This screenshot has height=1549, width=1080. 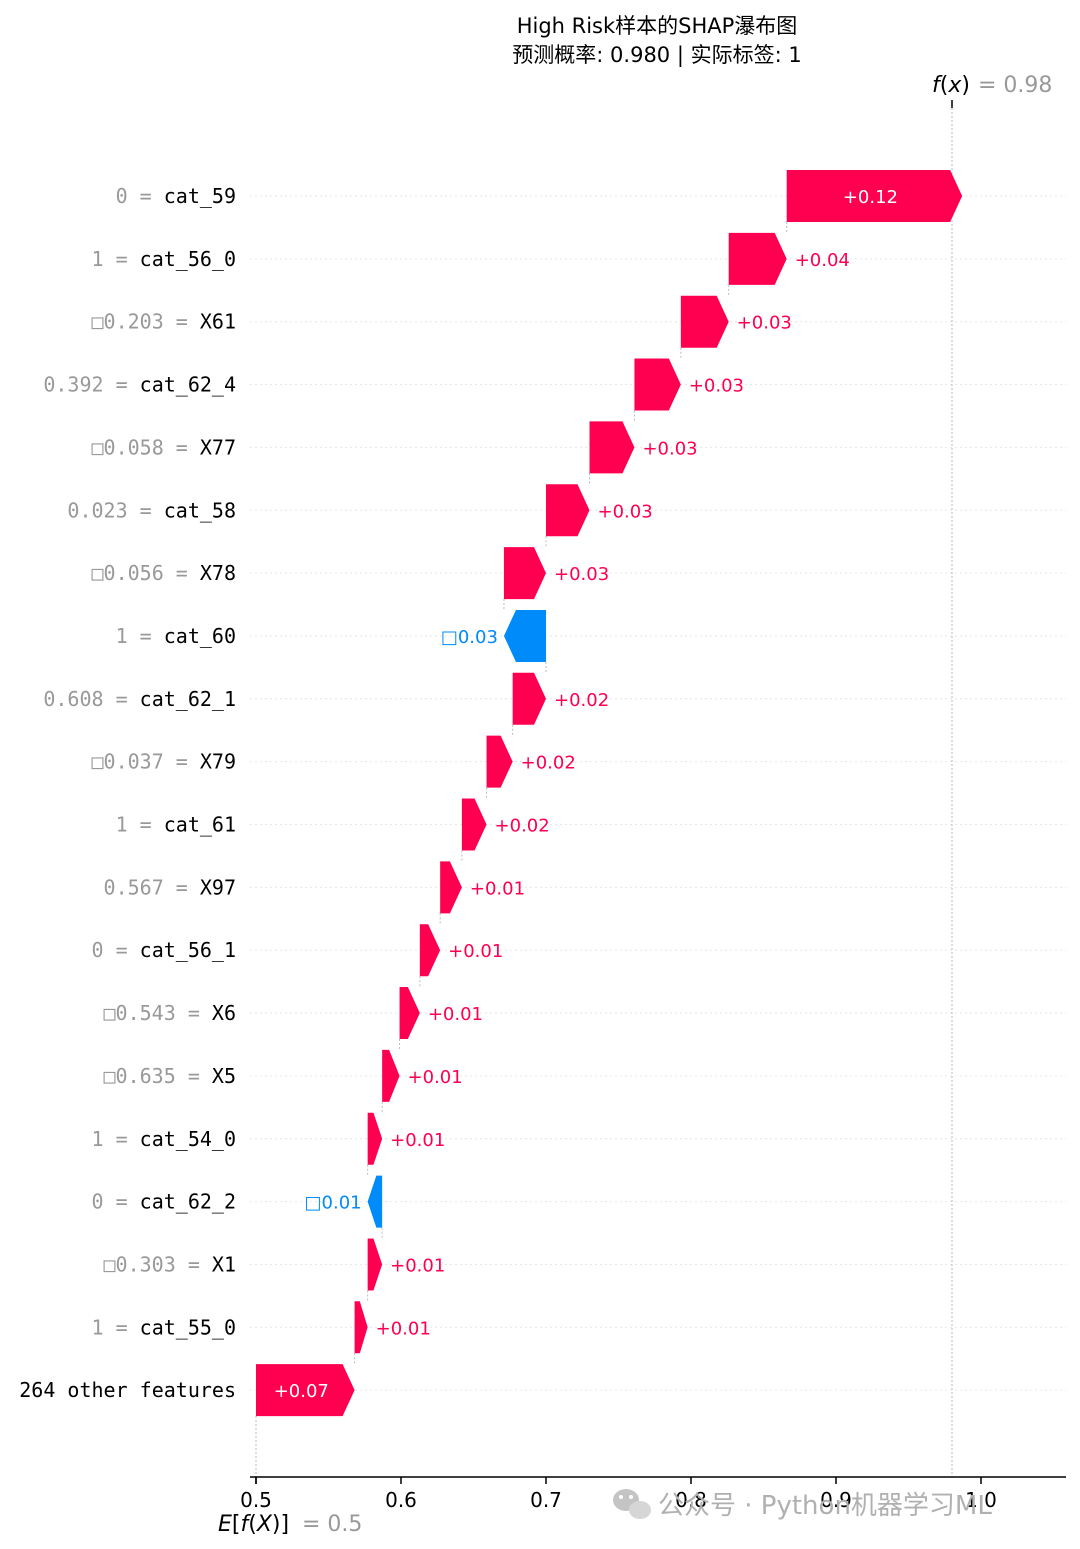 What do you see at coordinates (170, 1076) in the screenshot?
I see `feature-label: □0.635 = X5` at bounding box center [170, 1076].